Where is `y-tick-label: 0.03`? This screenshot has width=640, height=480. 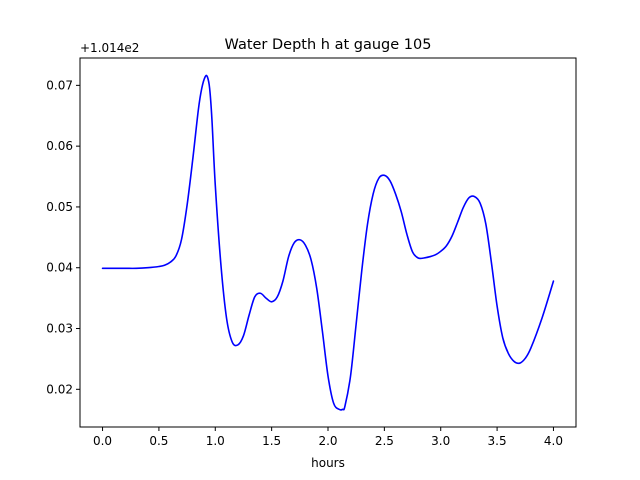
y-tick-label: 0.03 is located at coordinates (59, 329).